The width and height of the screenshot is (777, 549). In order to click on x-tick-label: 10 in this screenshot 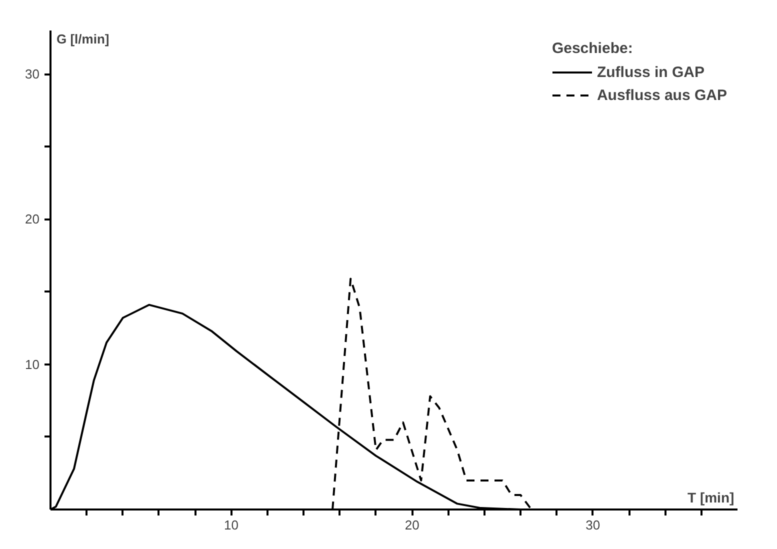, I will do `click(231, 525)`.